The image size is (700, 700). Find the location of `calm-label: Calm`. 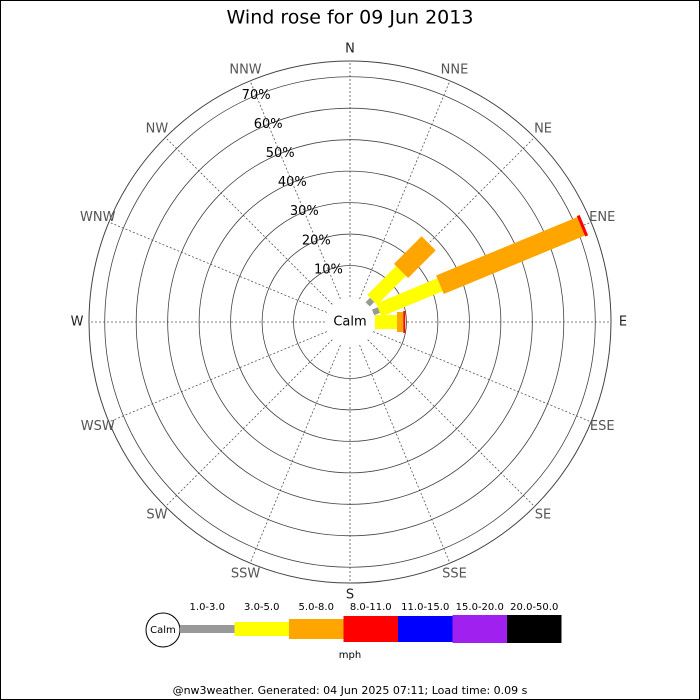

calm-label: Calm is located at coordinates (349, 322).